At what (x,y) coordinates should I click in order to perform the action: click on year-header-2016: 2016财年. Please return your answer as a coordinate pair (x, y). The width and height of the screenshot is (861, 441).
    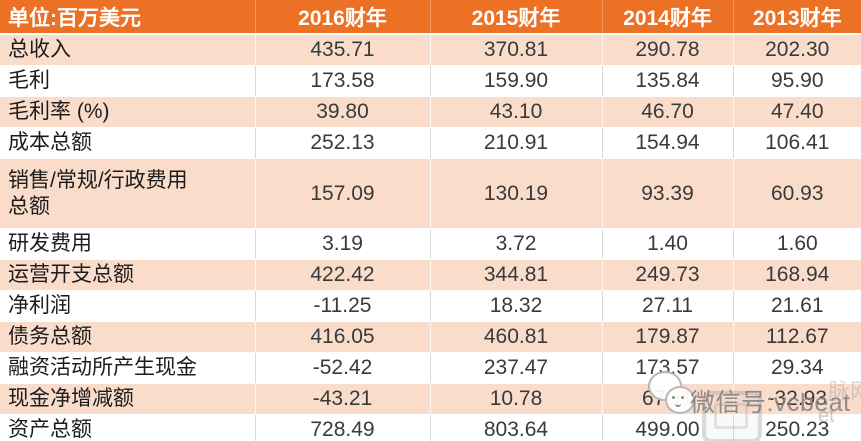
    Looking at the image, I should click on (343, 17).